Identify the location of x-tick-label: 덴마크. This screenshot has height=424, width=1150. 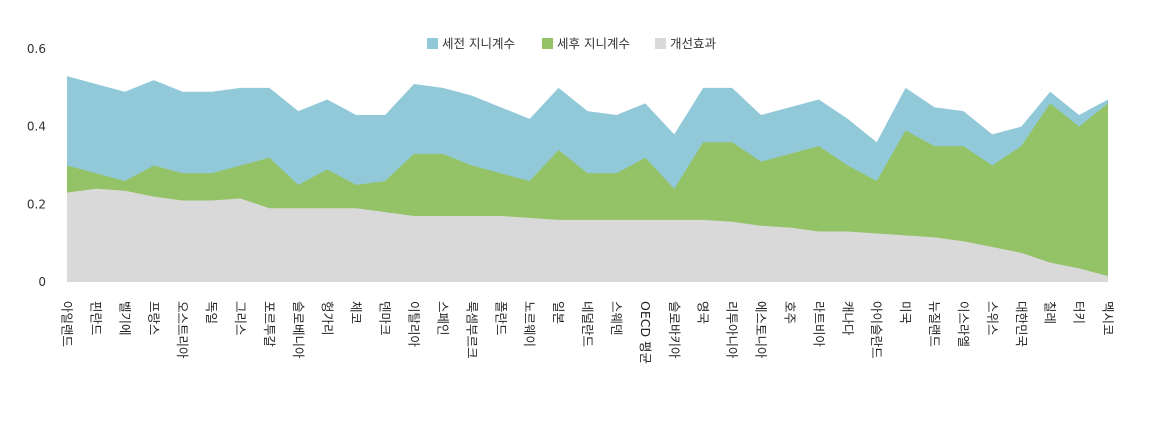
(385, 318).